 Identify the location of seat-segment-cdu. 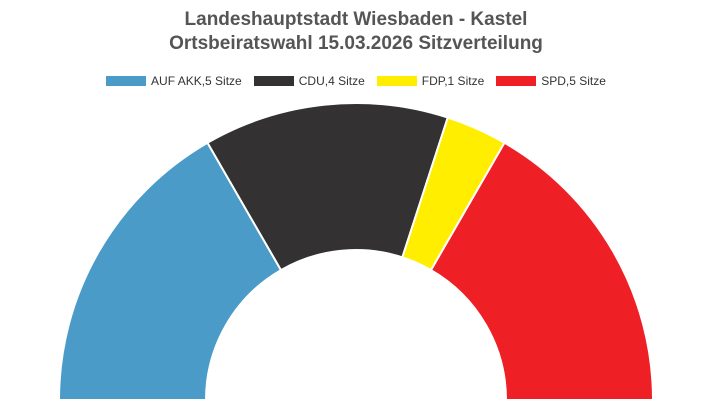
(328, 187).